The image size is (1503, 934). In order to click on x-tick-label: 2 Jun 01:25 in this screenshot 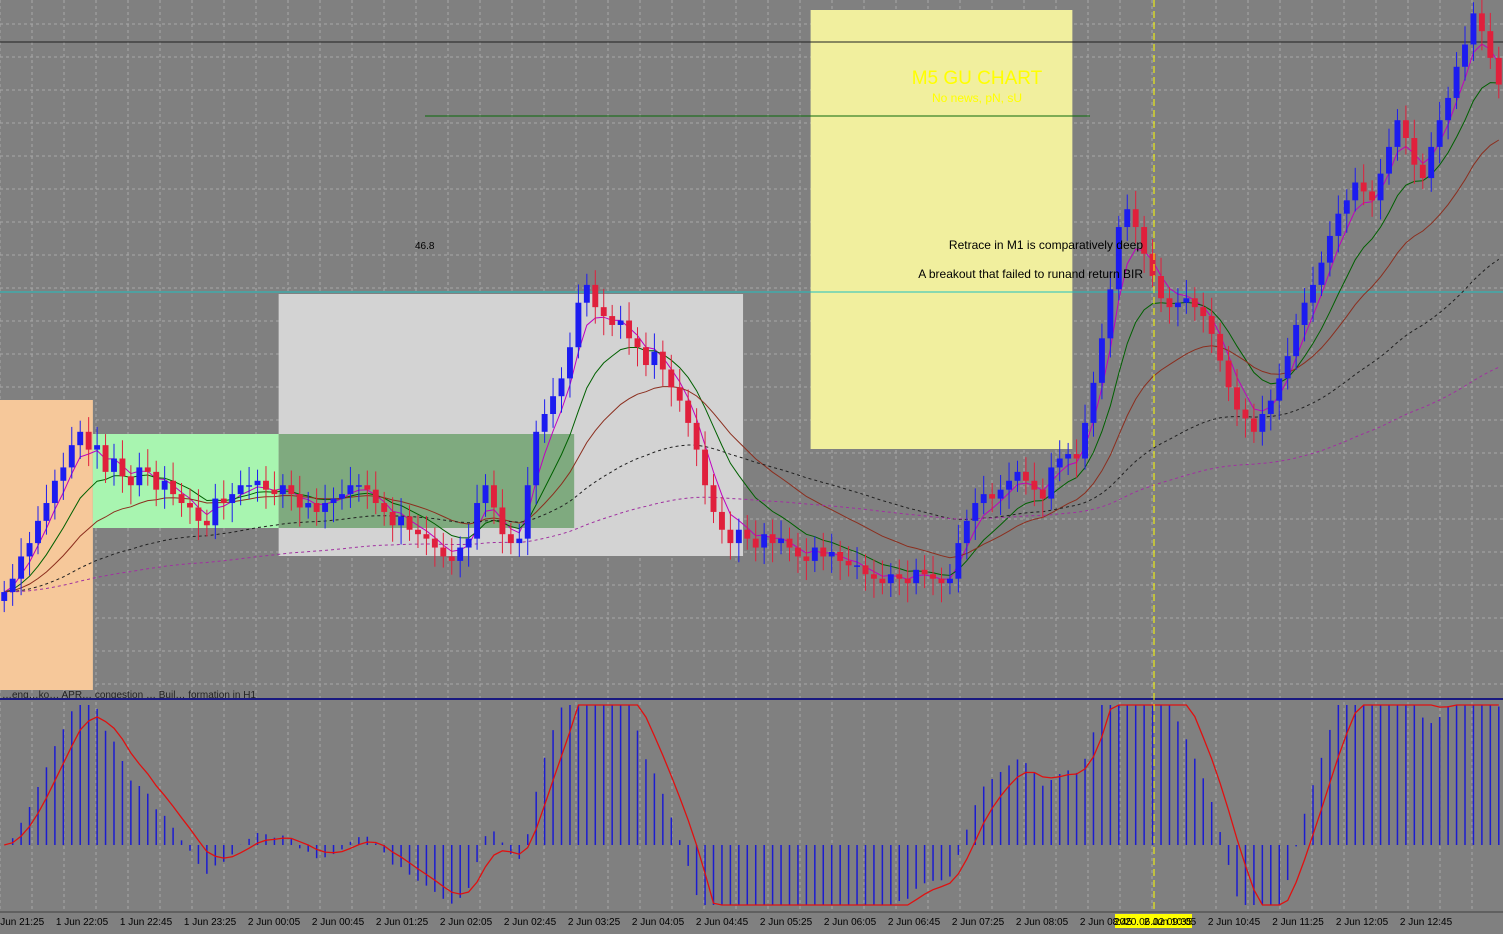, I will do `click(402, 922)`.